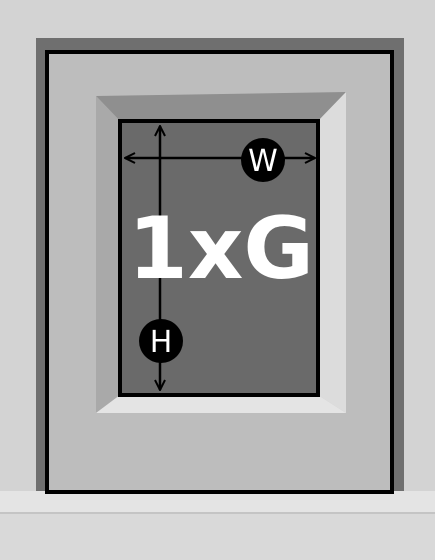 Image resolution: width=435 pixels, height=560 pixels. I want to click on reveal-left, so click(108, 254).